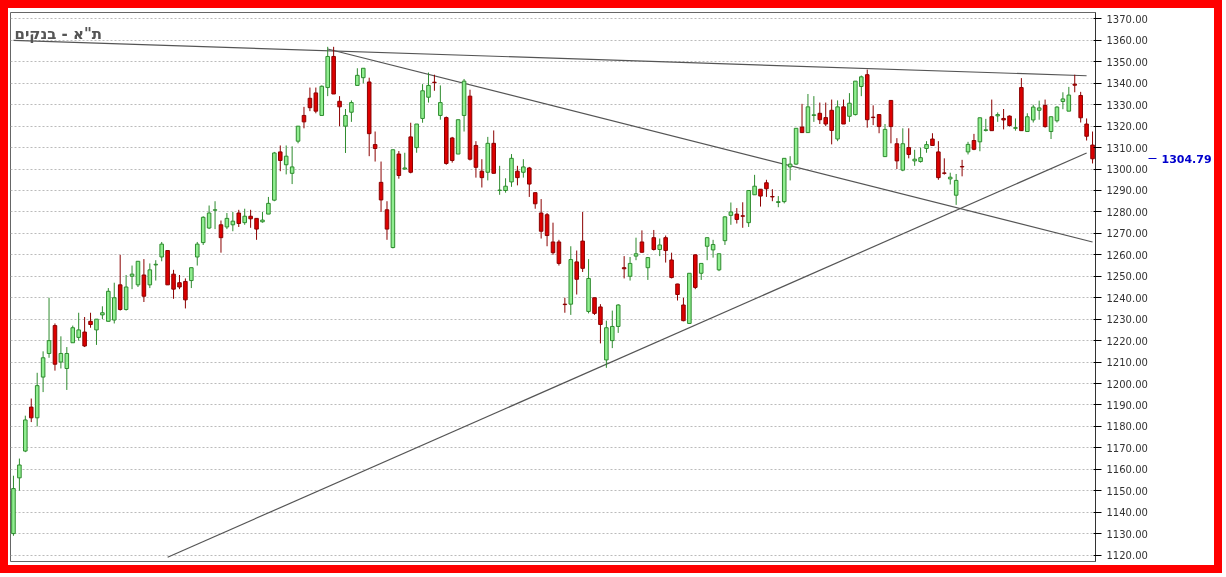  Describe the element at coordinates (1127, 470) in the screenshot. I see `y-tick-label: 1160.00` at that location.